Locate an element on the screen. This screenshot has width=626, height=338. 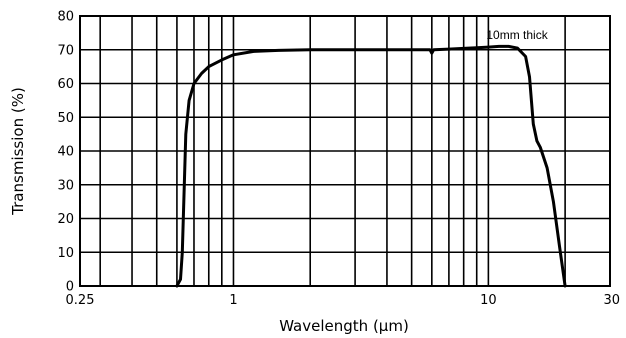
x-tick-label: 0.25 is located at coordinates (80, 300).